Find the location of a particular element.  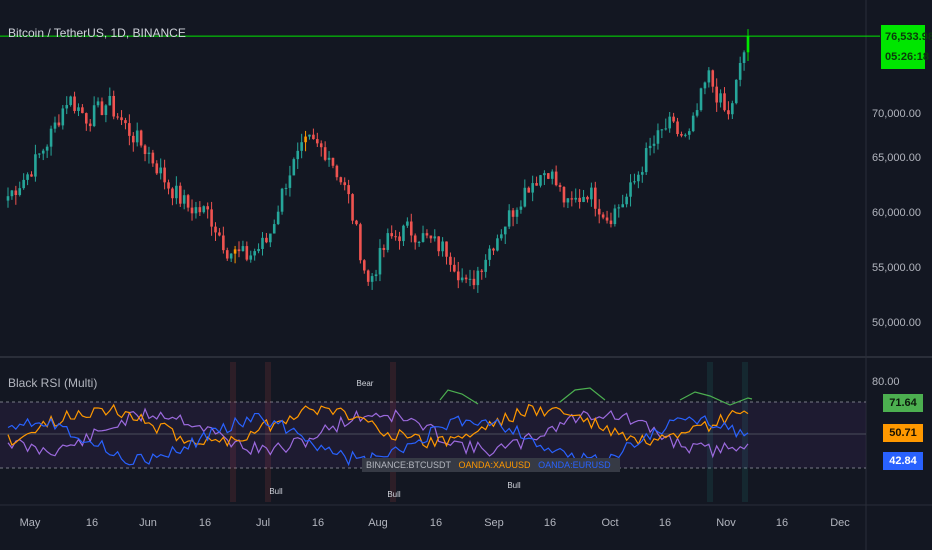

rsi-line-purple is located at coordinates (378, 433).